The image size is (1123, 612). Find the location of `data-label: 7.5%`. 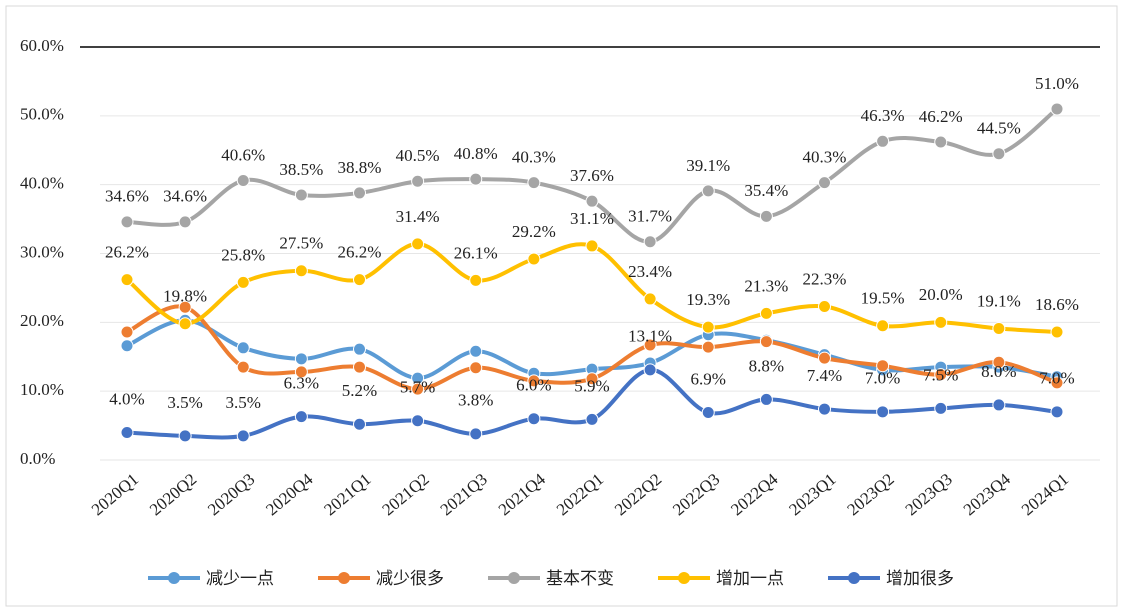

data-label: 7.5% is located at coordinates (940, 374).